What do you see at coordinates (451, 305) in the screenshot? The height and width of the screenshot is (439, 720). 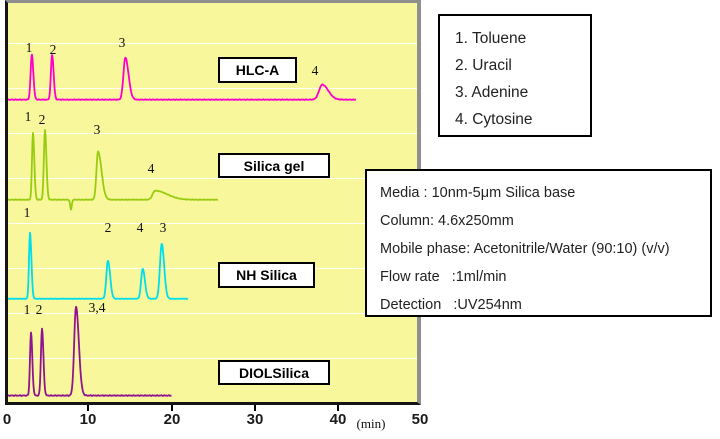 I see `condition-line: Detection :UV254nm` at bounding box center [451, 305].